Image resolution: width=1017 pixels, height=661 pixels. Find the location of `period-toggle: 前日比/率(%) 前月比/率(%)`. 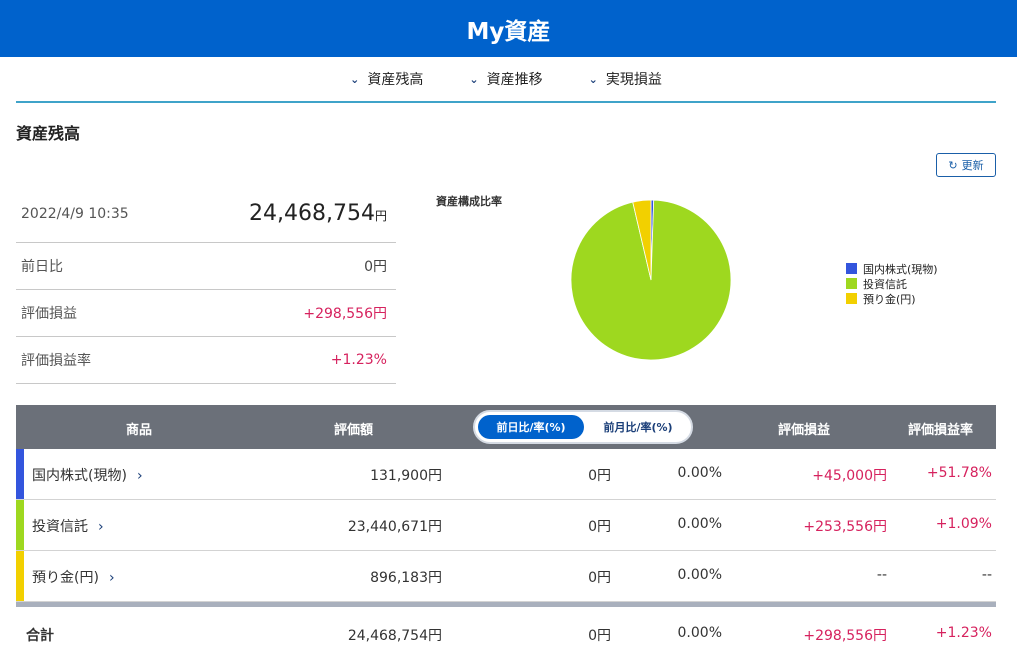

period-toggle: 前日比/率(%) 前月比/率(%) is located at coordinates (583, 427).